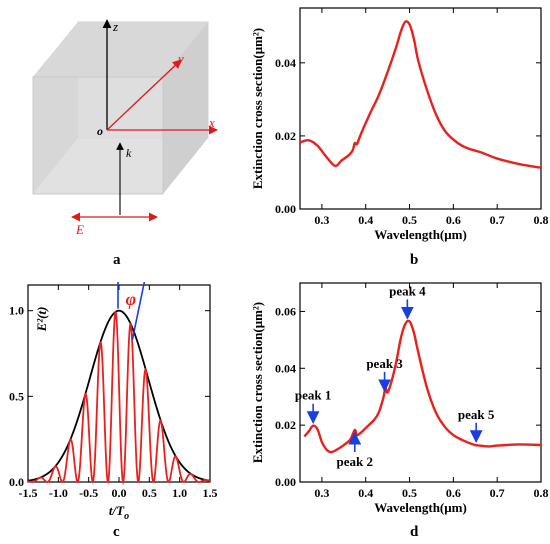  I want to click on y-tick-label: 0.06, so click(285, 311).